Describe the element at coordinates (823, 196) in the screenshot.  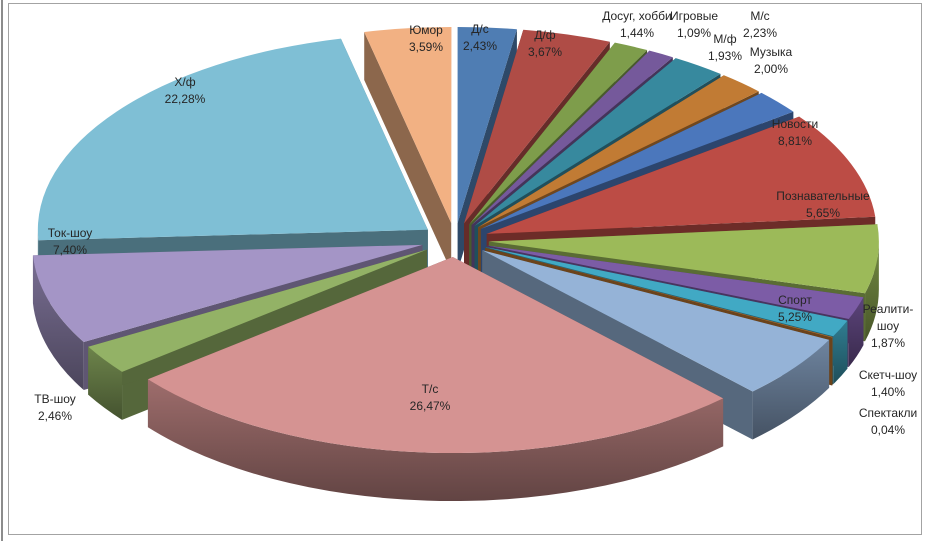
I see `data-label-line: Познавательные` at that location.